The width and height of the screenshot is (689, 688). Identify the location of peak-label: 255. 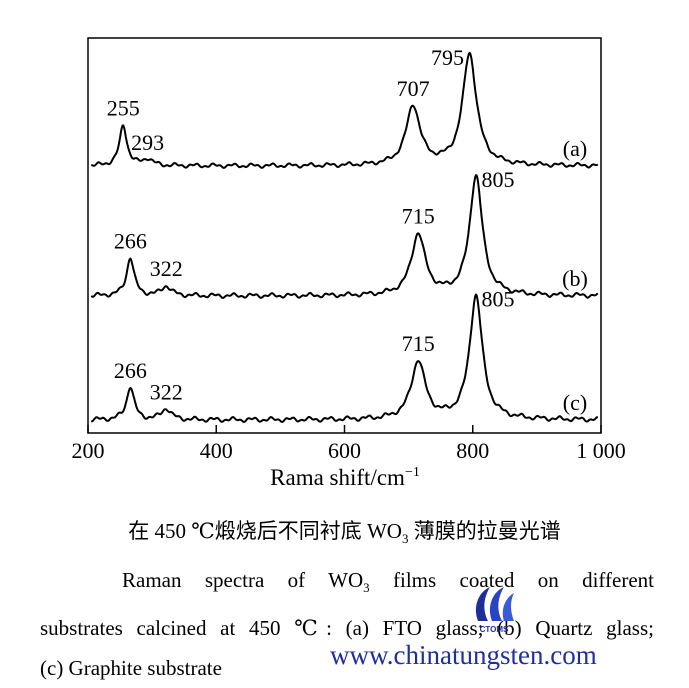
(123, 107).